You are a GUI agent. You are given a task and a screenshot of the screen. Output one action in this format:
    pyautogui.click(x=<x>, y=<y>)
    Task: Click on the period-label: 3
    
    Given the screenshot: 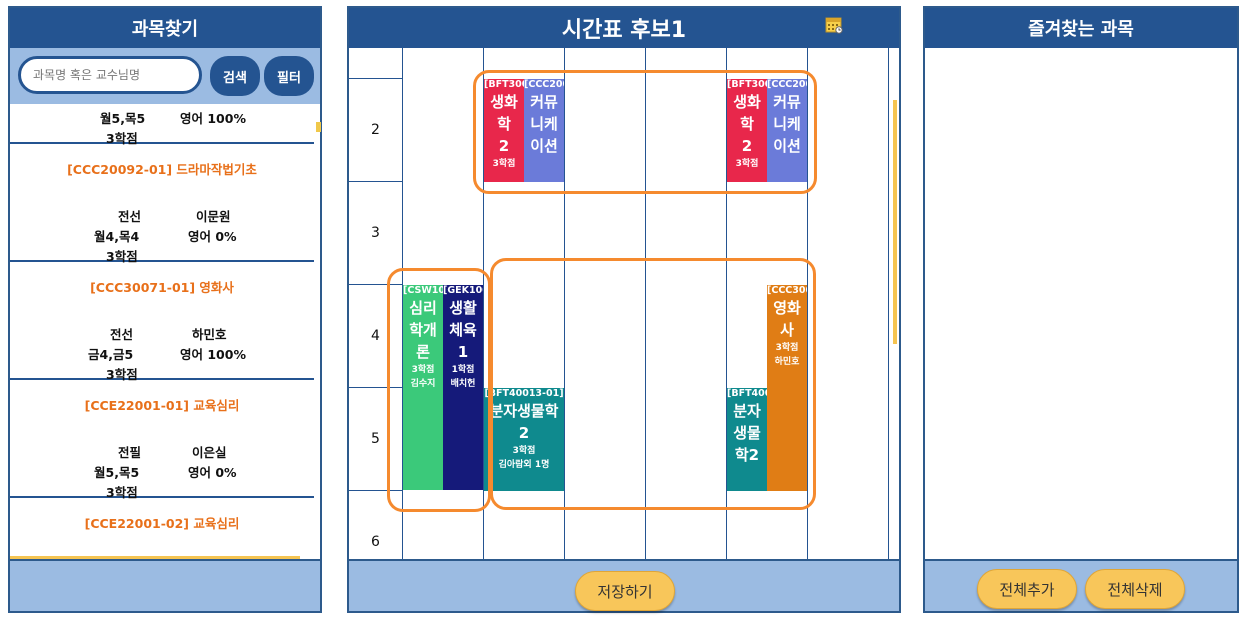 What is the action you would take?
    pyautogui.click(x=375, y=233)
    